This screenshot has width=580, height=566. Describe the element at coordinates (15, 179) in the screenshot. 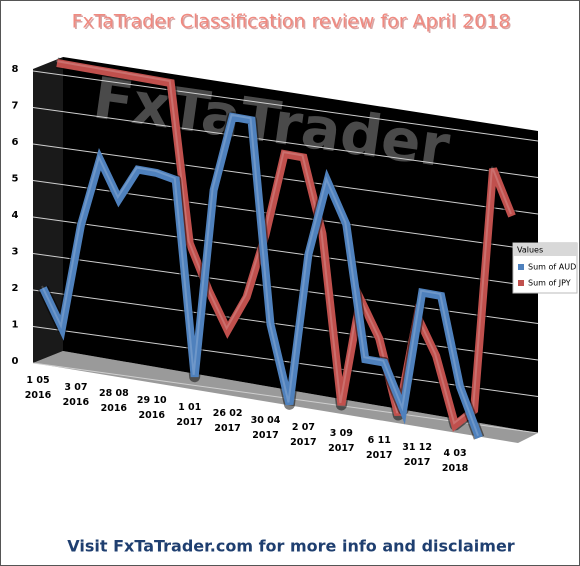

I see `y-tick-label: 5` at that location.